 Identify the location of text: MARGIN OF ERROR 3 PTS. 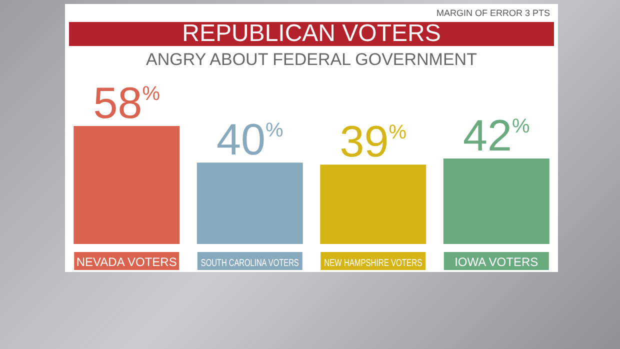
(493, 13).